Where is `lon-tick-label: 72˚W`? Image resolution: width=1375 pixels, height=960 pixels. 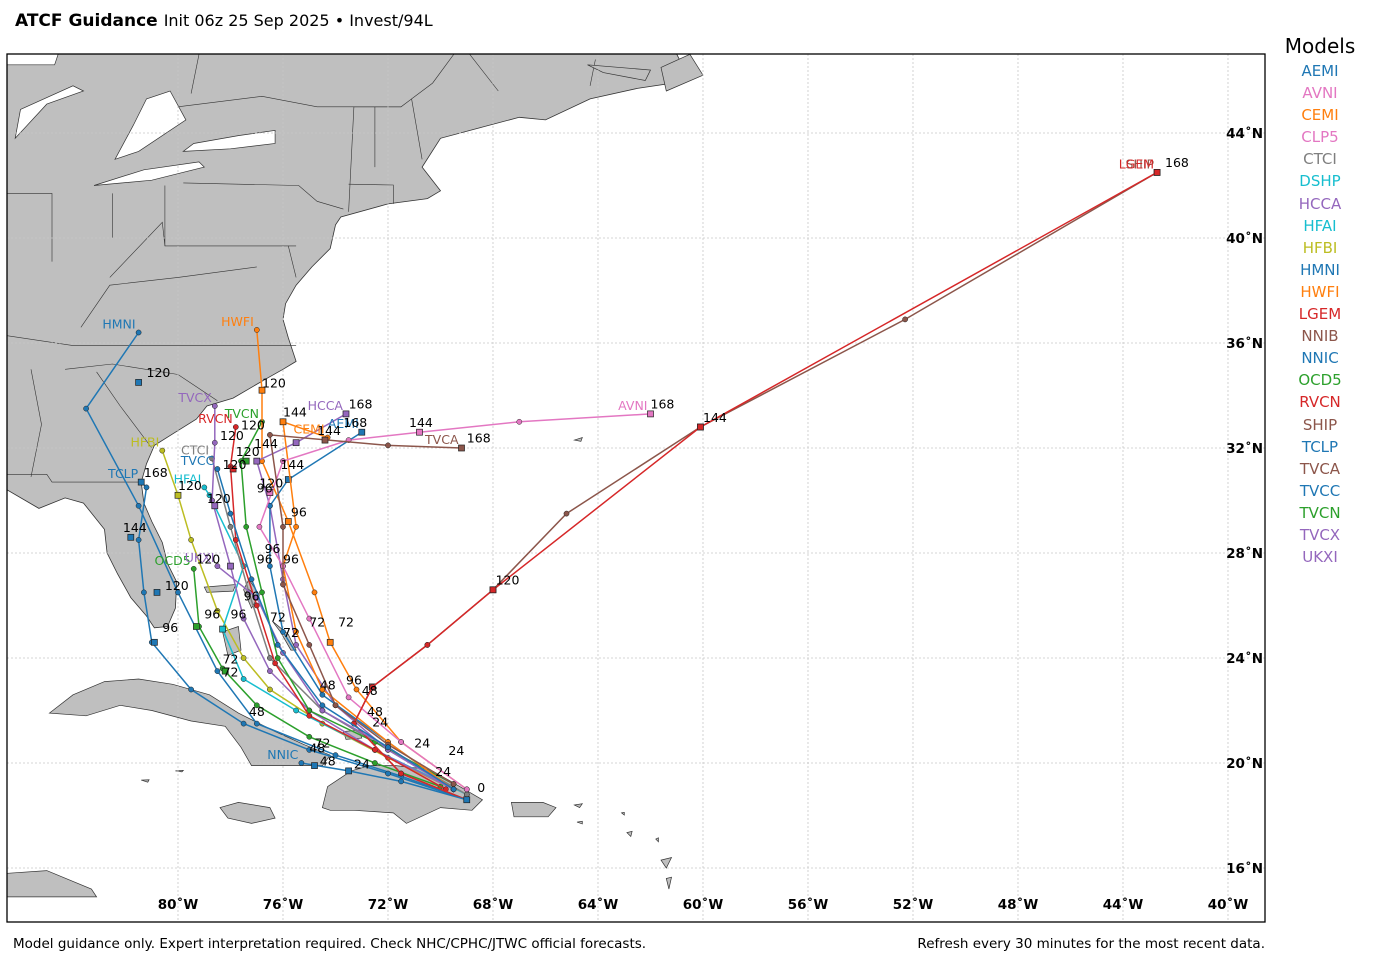 lon-tick-label: 72˚W is located at coordinates (388, 904).